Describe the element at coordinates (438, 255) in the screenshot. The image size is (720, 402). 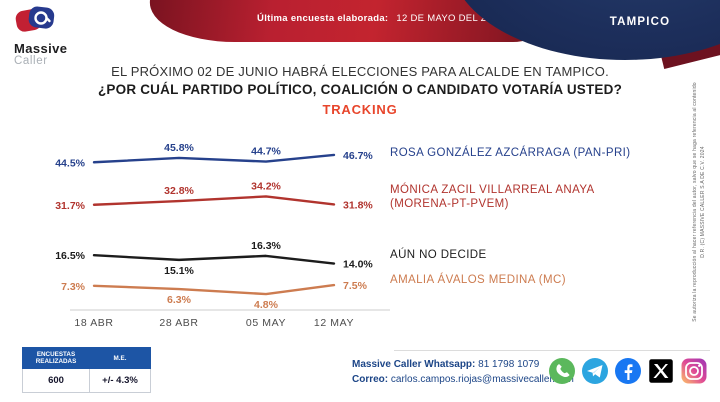
I see `legend-undecided: AÚN NO DECIDE` at that location.